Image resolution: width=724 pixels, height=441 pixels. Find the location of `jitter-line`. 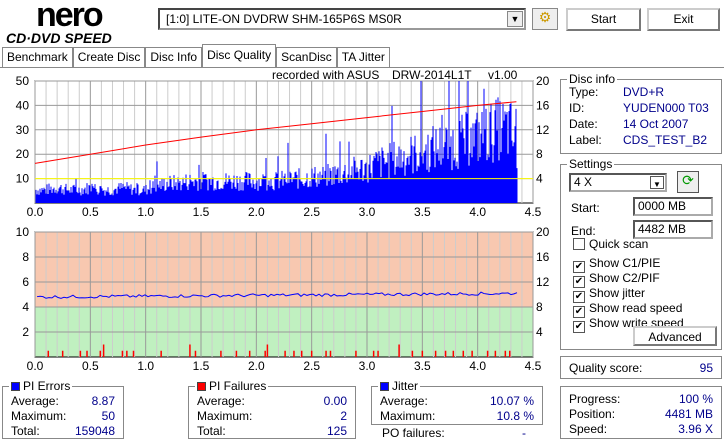

jitter-line is located at coordinates (277, 295).